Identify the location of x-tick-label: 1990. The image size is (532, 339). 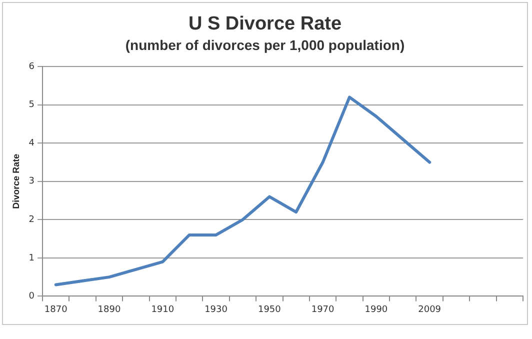
(376, 309).